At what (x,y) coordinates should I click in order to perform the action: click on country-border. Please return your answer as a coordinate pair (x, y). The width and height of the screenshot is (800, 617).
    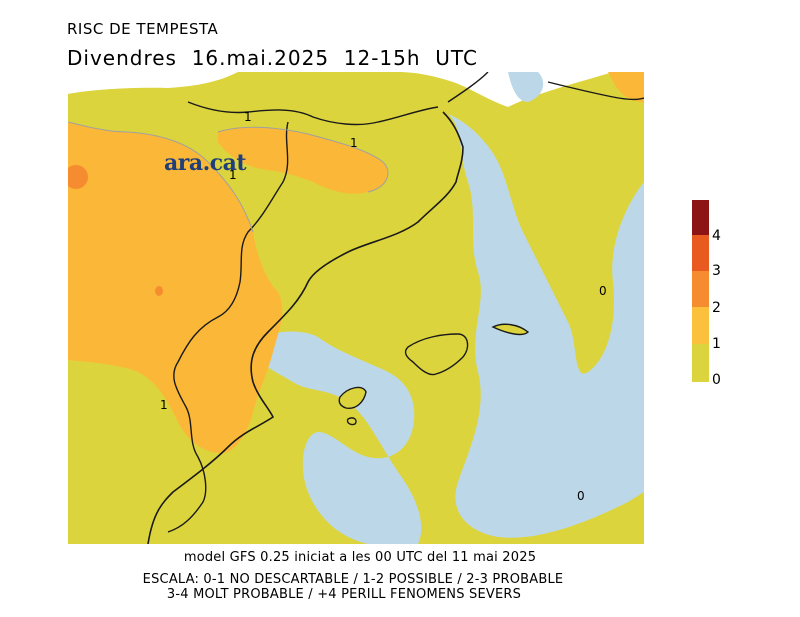
    Looking at the image, I should click on (545, 87).